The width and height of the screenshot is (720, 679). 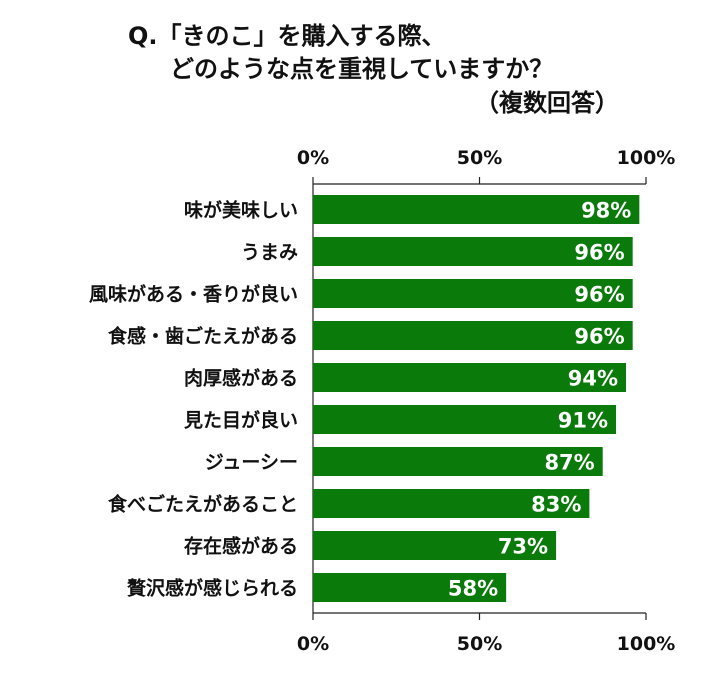 What do you see at coordinates (193, 294) in the screenshot?
I see `category-label: 風味がある・香りが良い` at bounding box center [193, 294].